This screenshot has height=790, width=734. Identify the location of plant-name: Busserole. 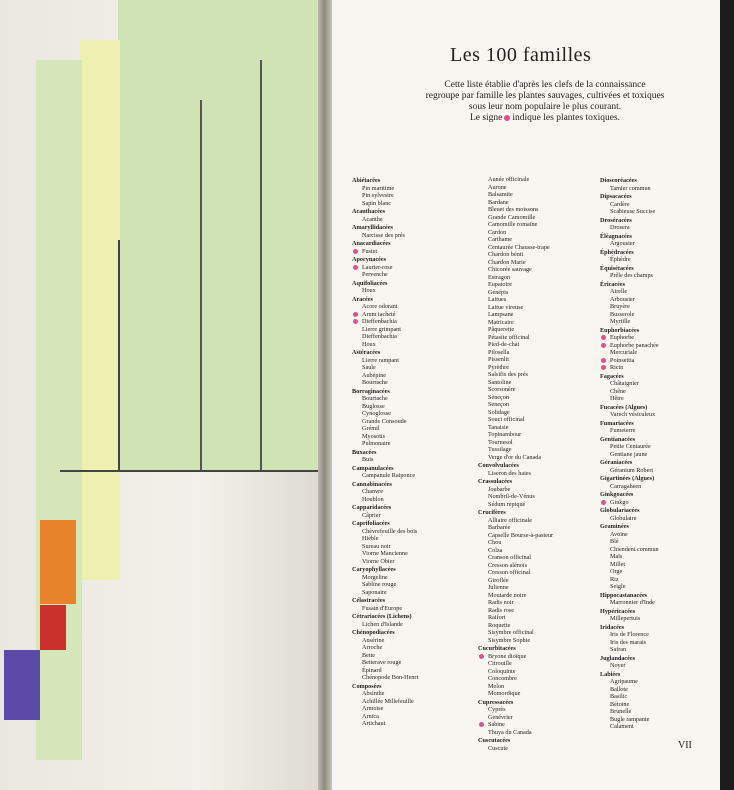
(622, 314).